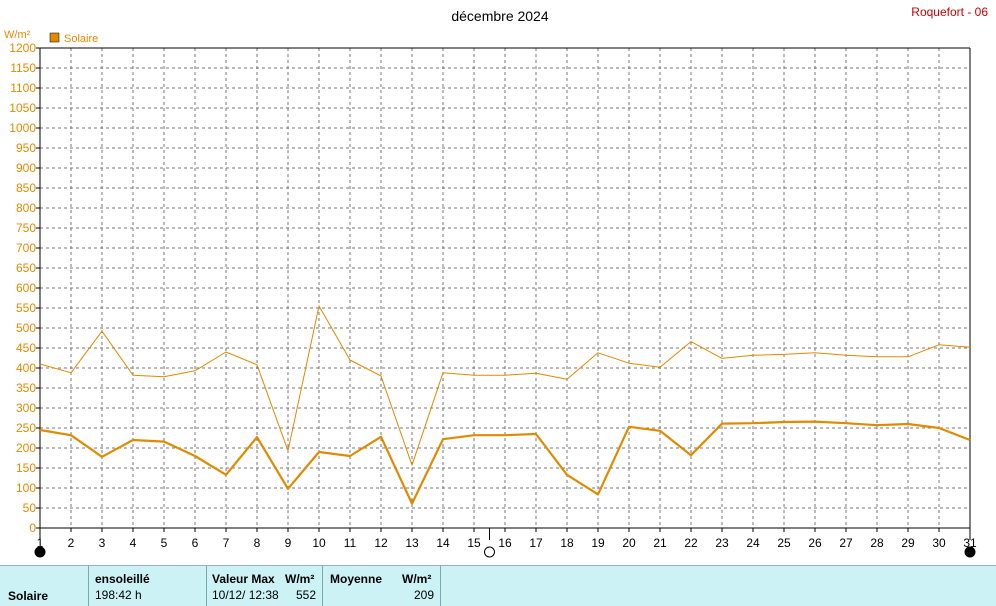 Image resolution: width=996 pixels, height=606 pixels. I want to click on stats-row-label-cell: Solaire, so click(44, 586).